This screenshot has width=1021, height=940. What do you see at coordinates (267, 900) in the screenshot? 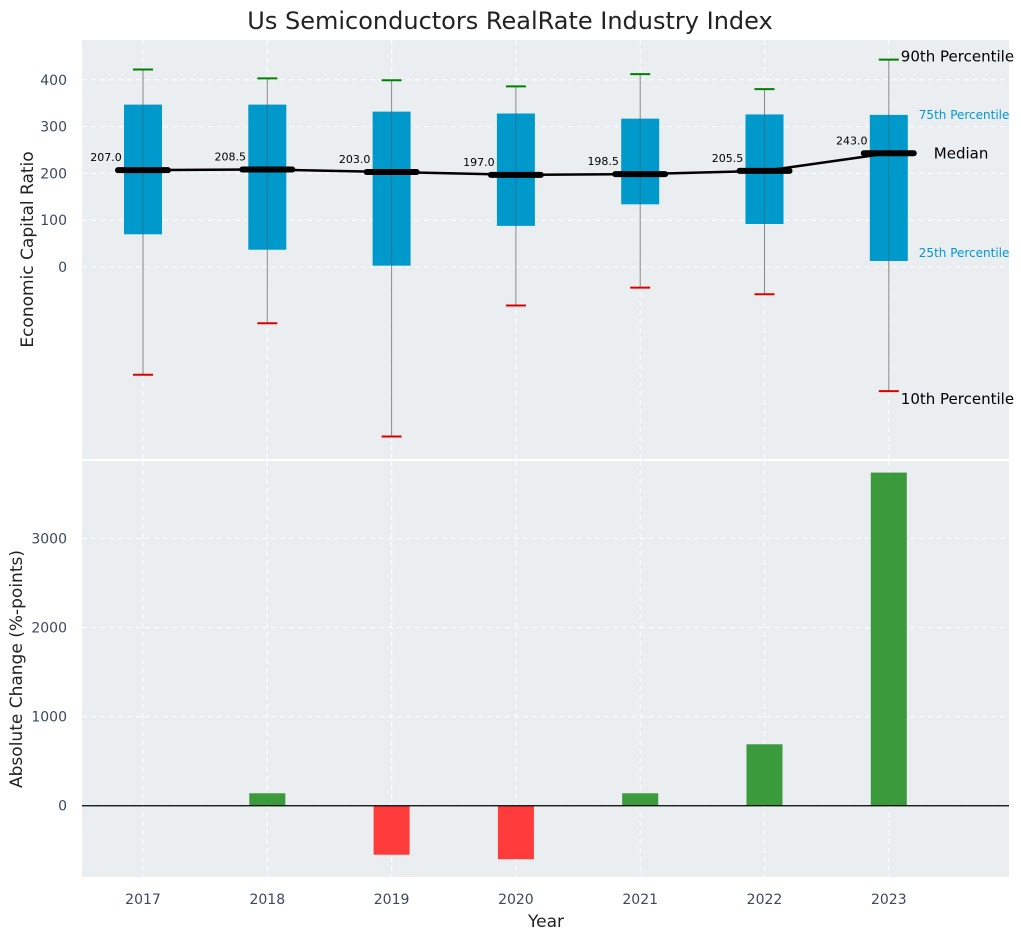
I see `x-tick-label: 2018` at bounding box center [267, 900].